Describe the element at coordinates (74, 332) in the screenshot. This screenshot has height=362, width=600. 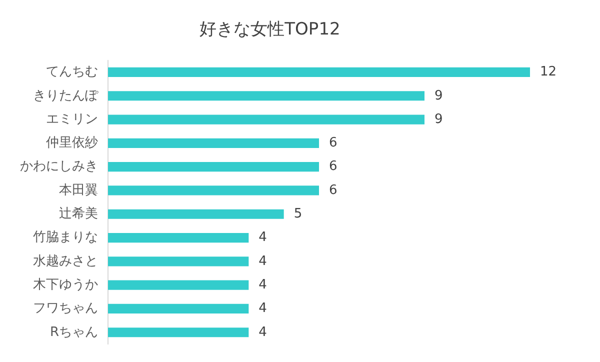
I see `y-tick-label: Rちゃん` at that location.